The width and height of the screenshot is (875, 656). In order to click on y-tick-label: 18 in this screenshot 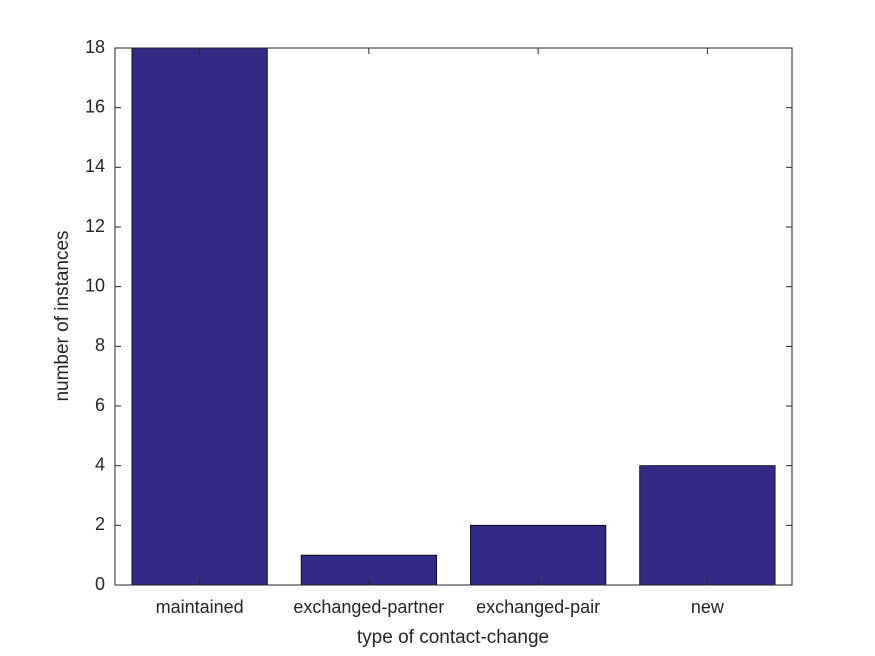, I will do `click(95, 47)`.